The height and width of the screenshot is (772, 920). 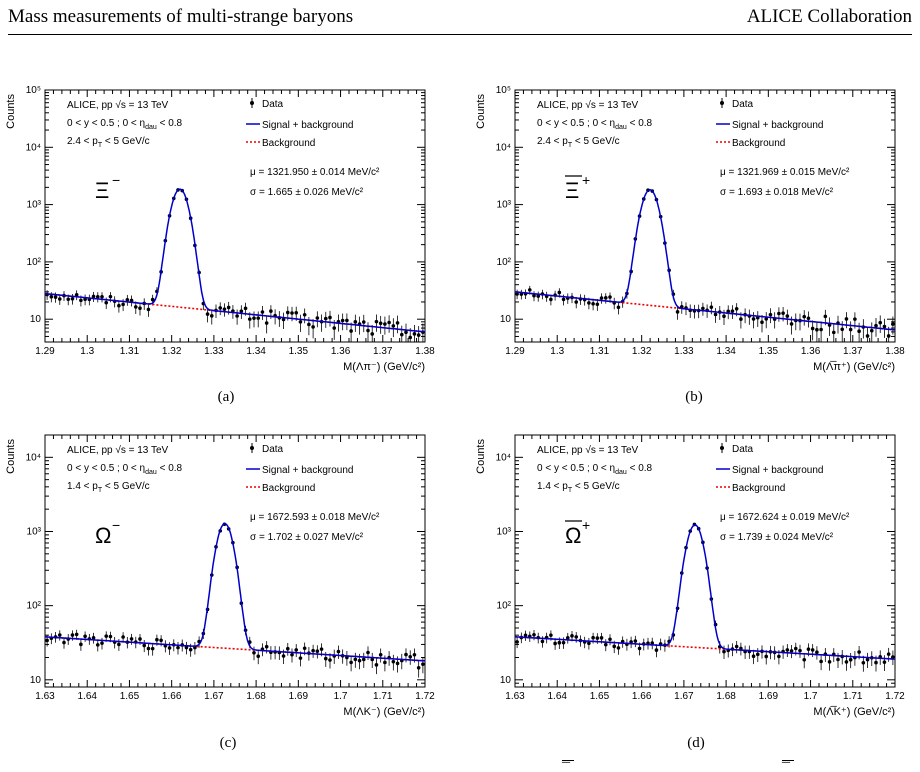 I want to click on particle-charge: +, so click(x=586, y=180).